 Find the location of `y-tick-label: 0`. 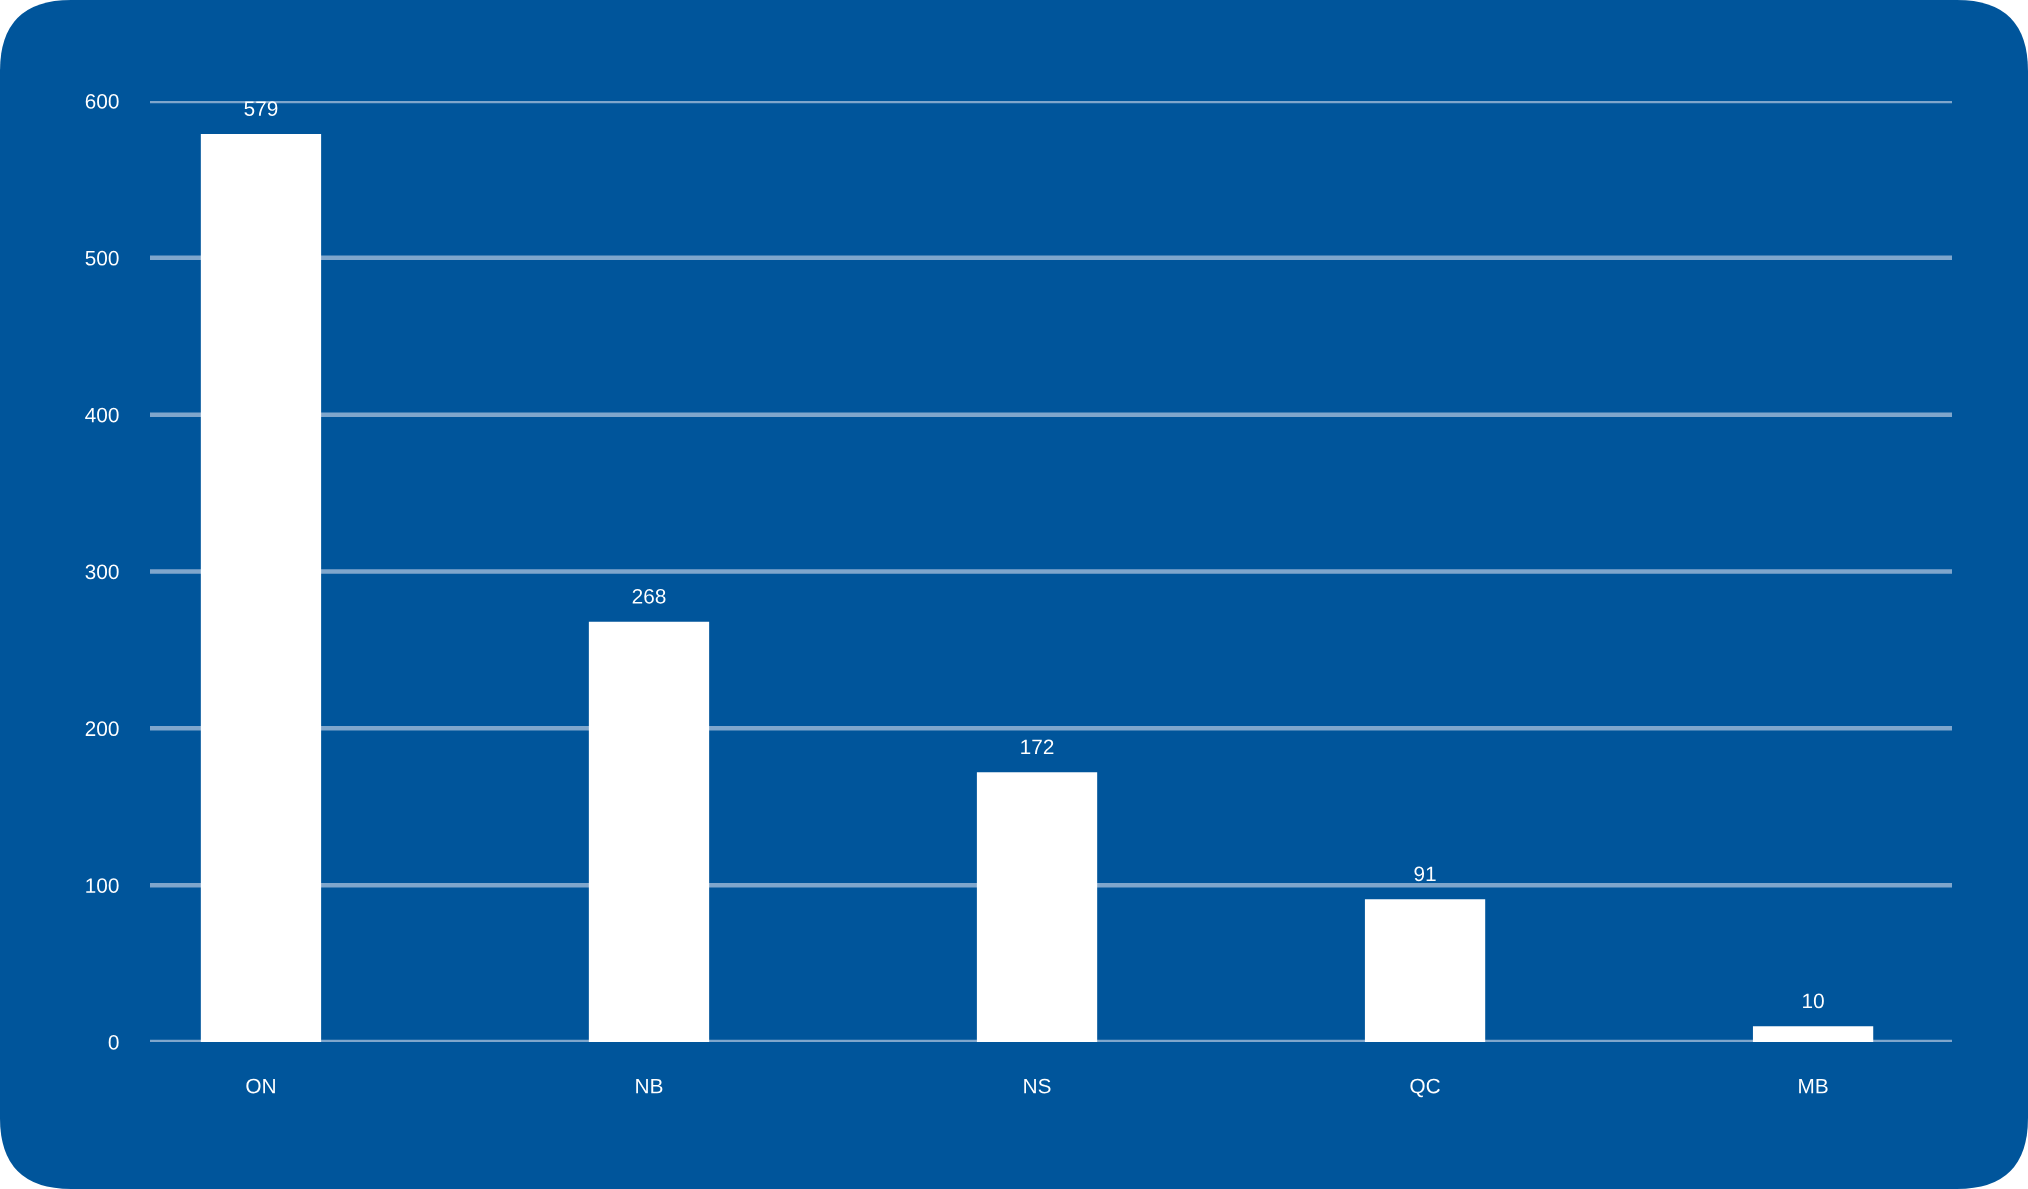

y-tick-label: 0 is located at coordinates (113, 1042).